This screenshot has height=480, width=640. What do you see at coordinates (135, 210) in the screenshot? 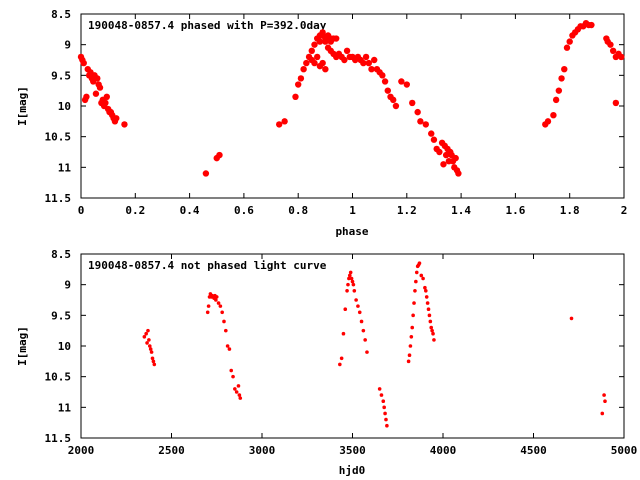
I see `phased-x-tick-label: 0.2` at bounding box center [135, 210].